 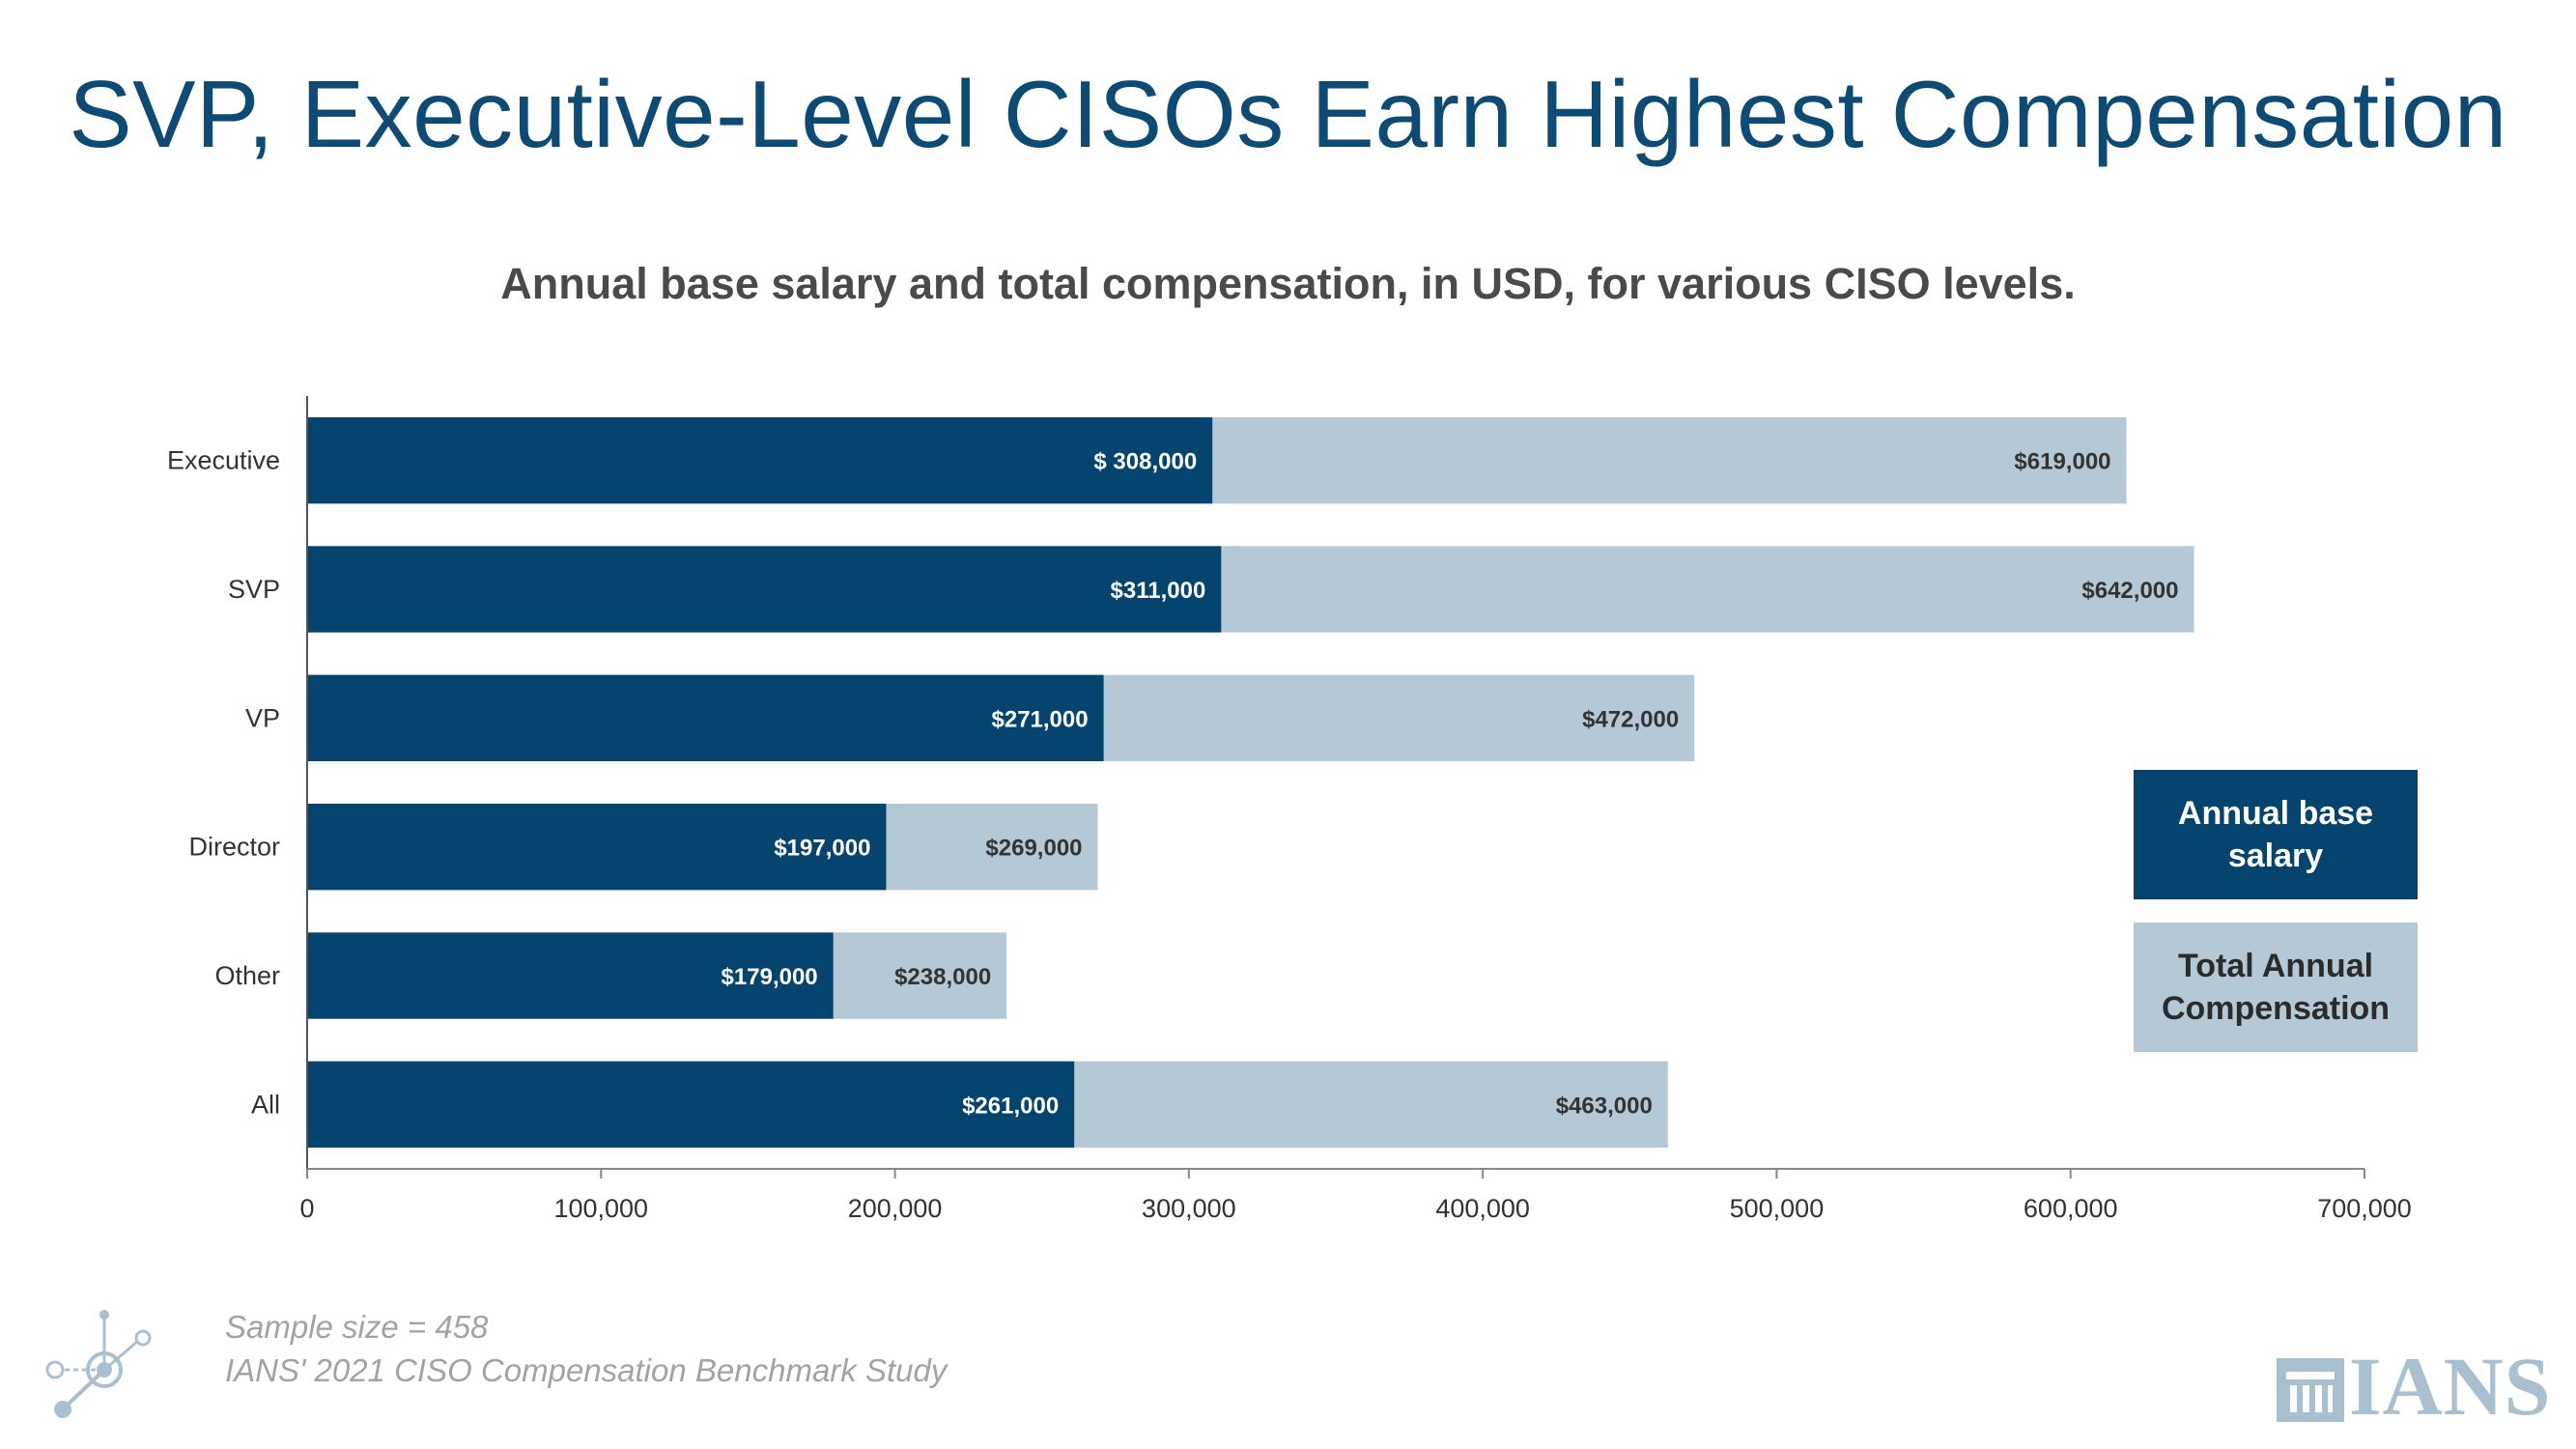 I want to click on x-tick-label: 600,000, so click(x=2071, y=1208).